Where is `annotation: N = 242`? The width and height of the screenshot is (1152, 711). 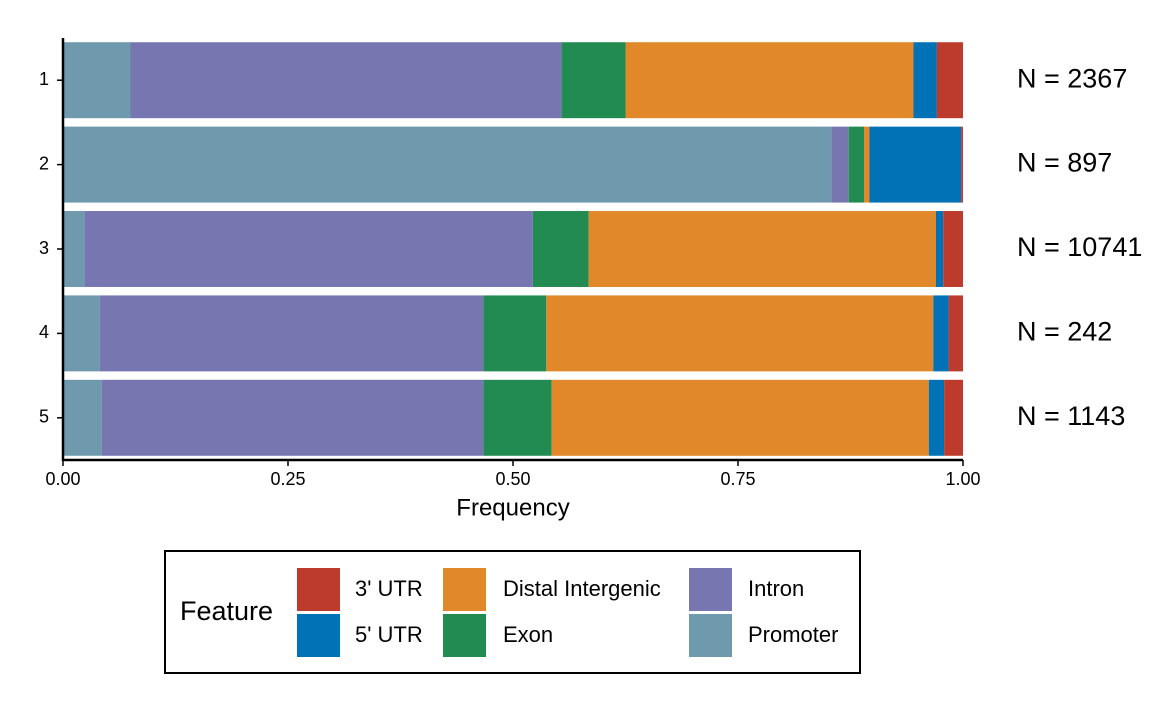 annotation: N = 242 is located at coordinates (1064, 332).